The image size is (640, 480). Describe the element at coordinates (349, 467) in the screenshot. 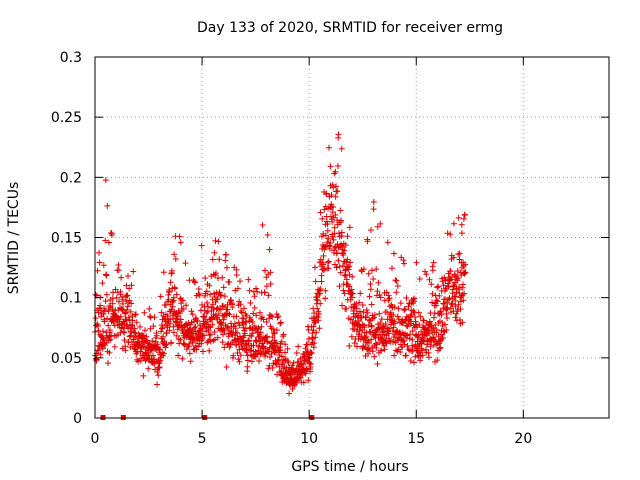

I see `x-axis-label: GPS time / hours` at that location.